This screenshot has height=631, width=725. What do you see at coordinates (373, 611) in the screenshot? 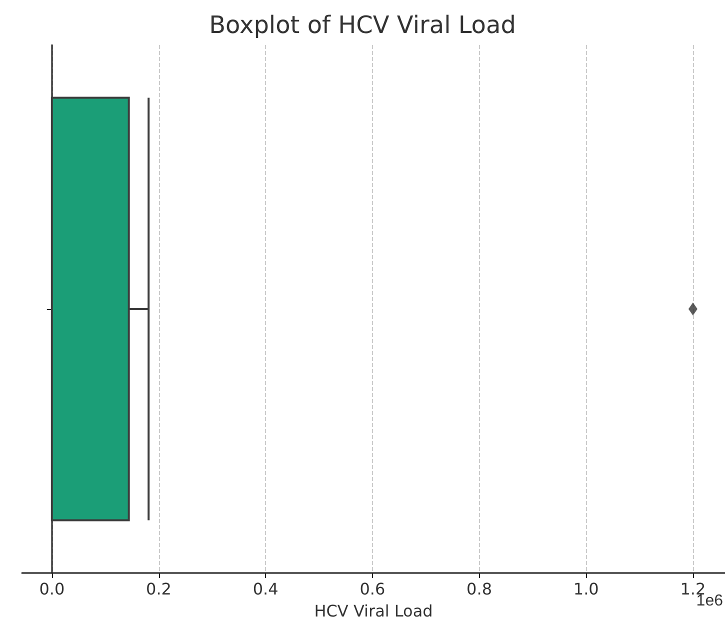
I see `x-axis-title: HCV Viral Load` at bounding box center [373, 611].